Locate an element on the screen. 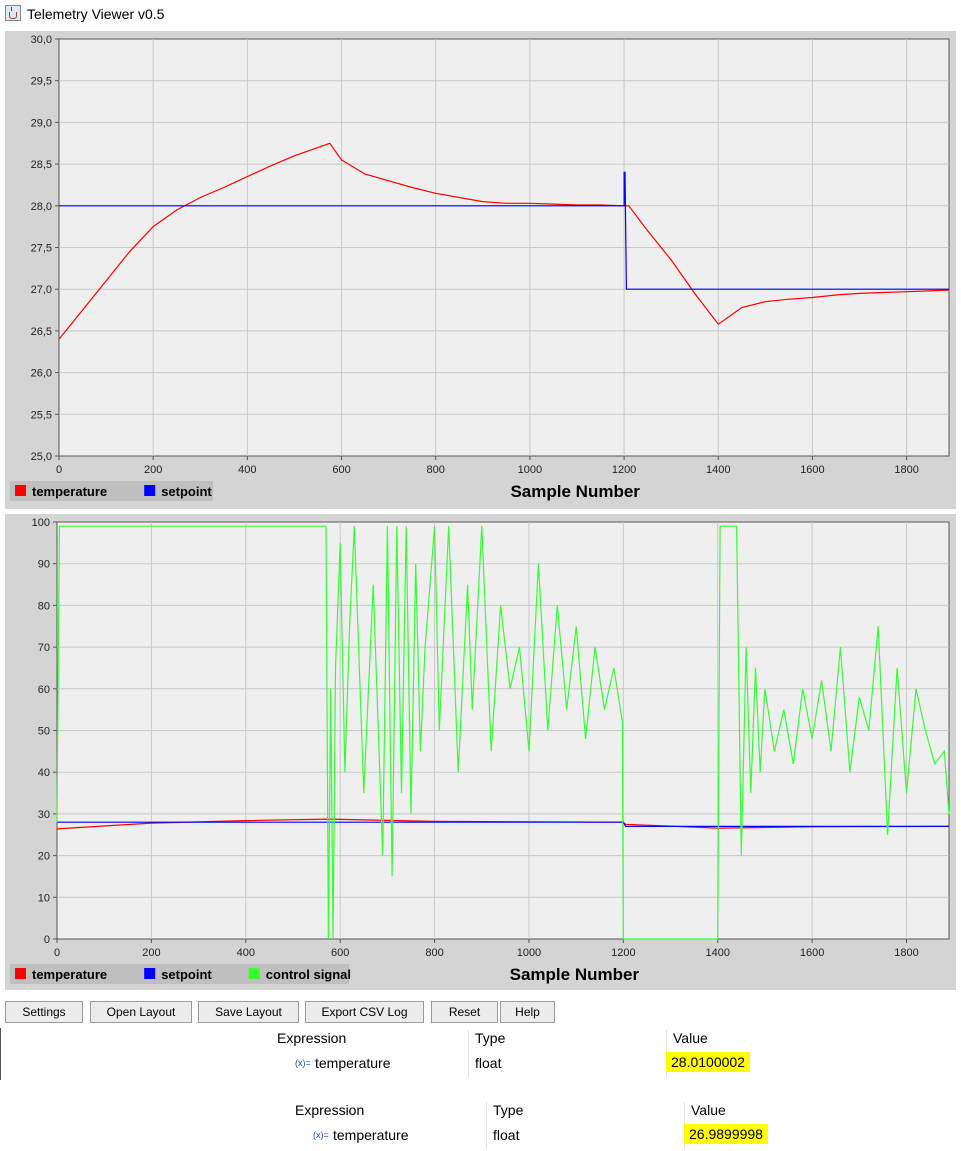  divider is located at coordinates (0, 1054).